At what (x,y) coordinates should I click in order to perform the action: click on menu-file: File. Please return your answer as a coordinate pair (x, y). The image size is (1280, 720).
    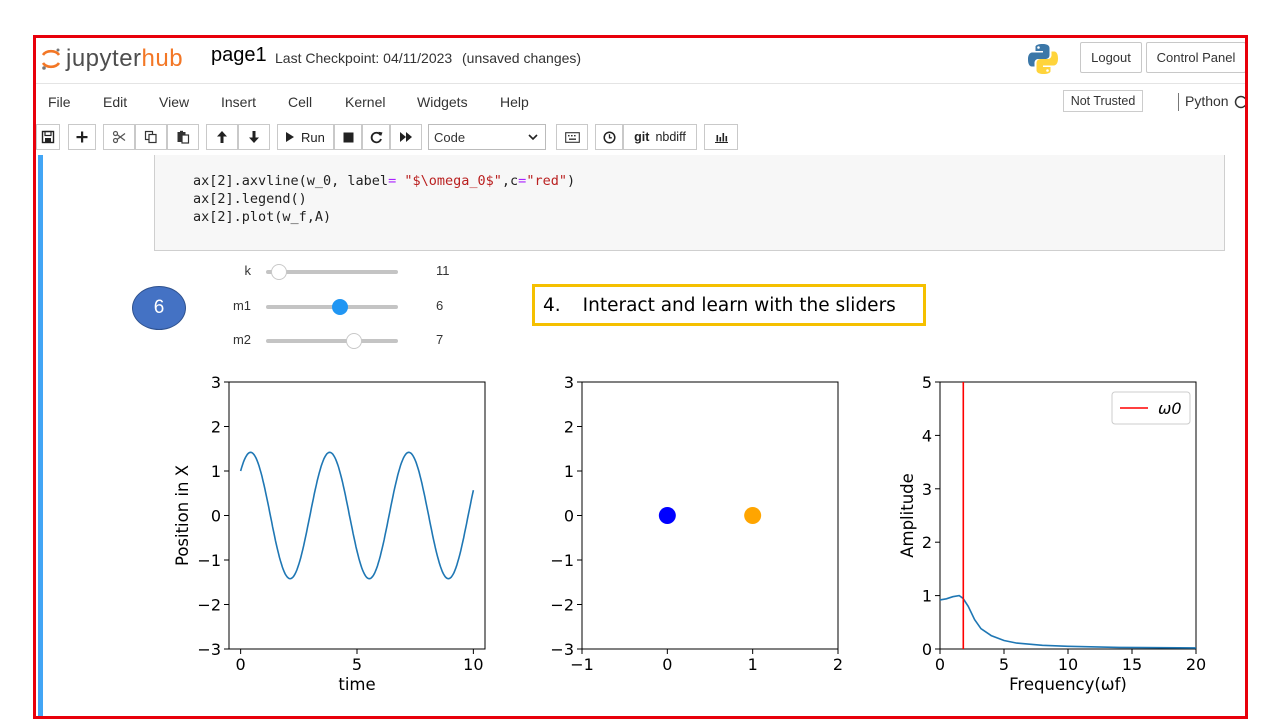
    Looking at the image, I should click on (59, 102).